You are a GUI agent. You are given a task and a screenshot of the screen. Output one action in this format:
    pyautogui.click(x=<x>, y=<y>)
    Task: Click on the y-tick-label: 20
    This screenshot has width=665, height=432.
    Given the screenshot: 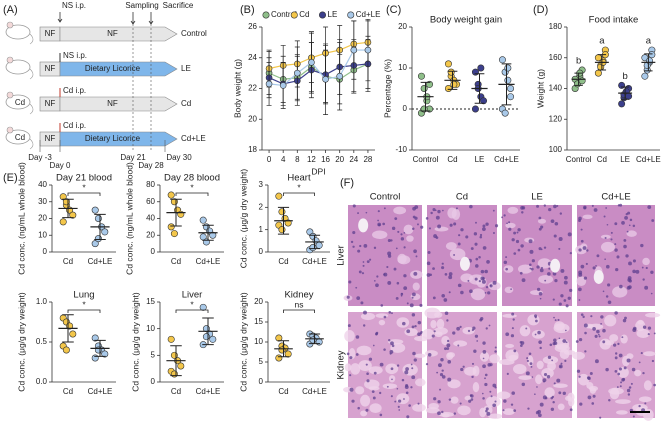 What is the action you would take?
    pyautogui.click(x=402, y=26)
    